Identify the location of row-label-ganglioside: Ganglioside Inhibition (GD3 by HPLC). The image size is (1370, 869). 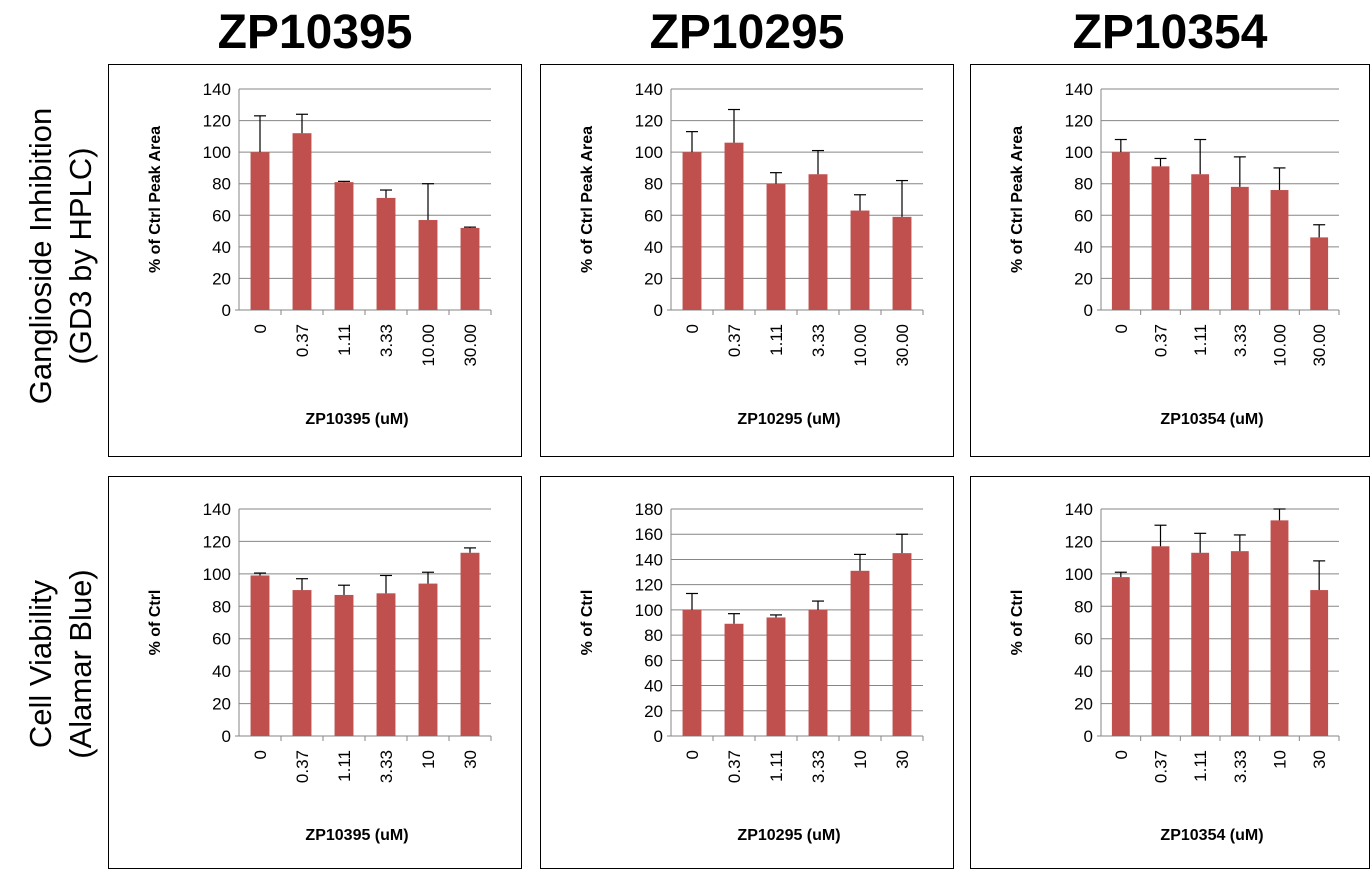
(61, 256).